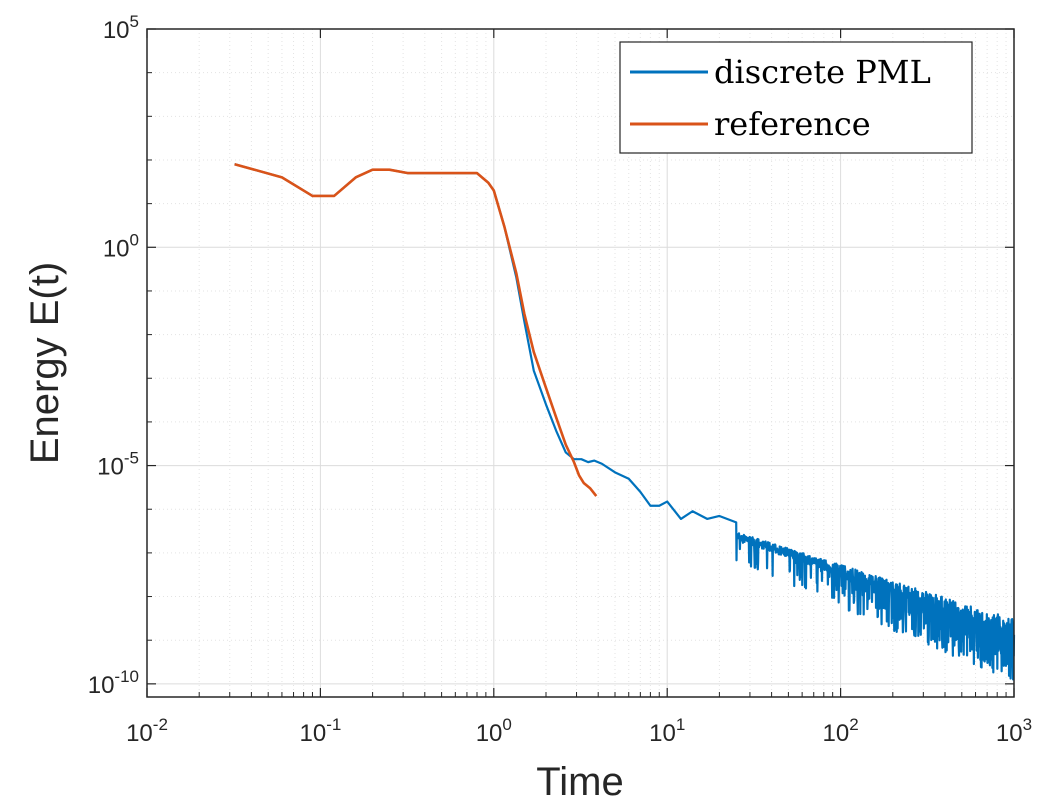 The image size is (1042, 808). What do you see at coordinates (320, 731) in the screenshot?
I see `x-tick-label: 10⁻¹` at bounding box center [320, 731].